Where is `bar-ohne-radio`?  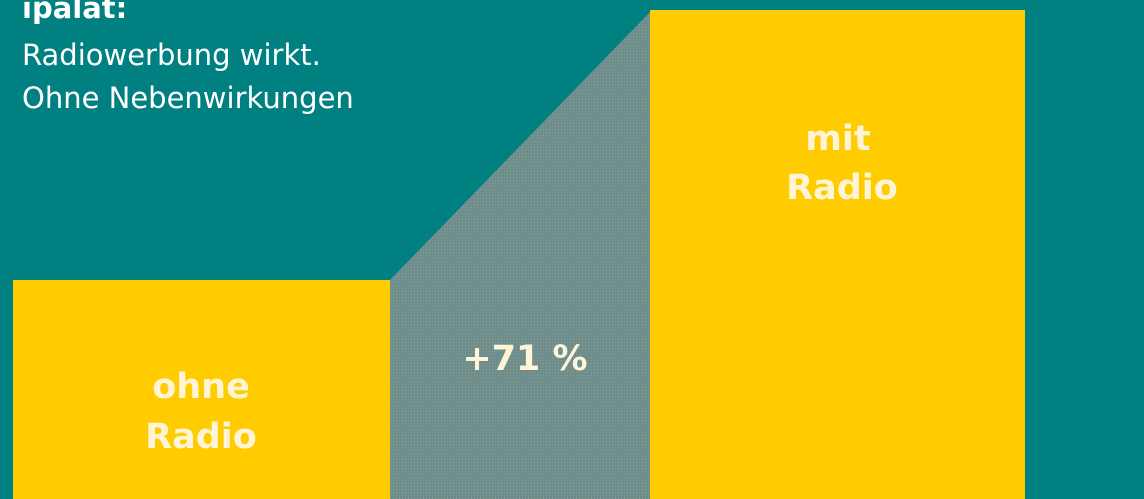 bar-ohne-radio is located at coordinates (201, 389).